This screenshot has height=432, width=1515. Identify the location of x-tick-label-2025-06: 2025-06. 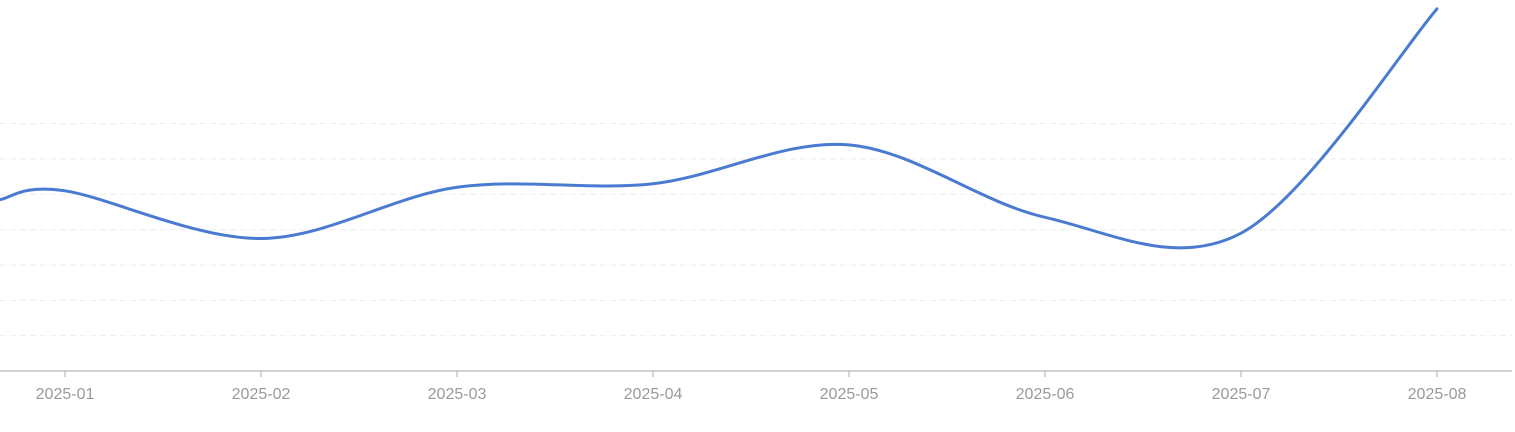
(1045, 394).